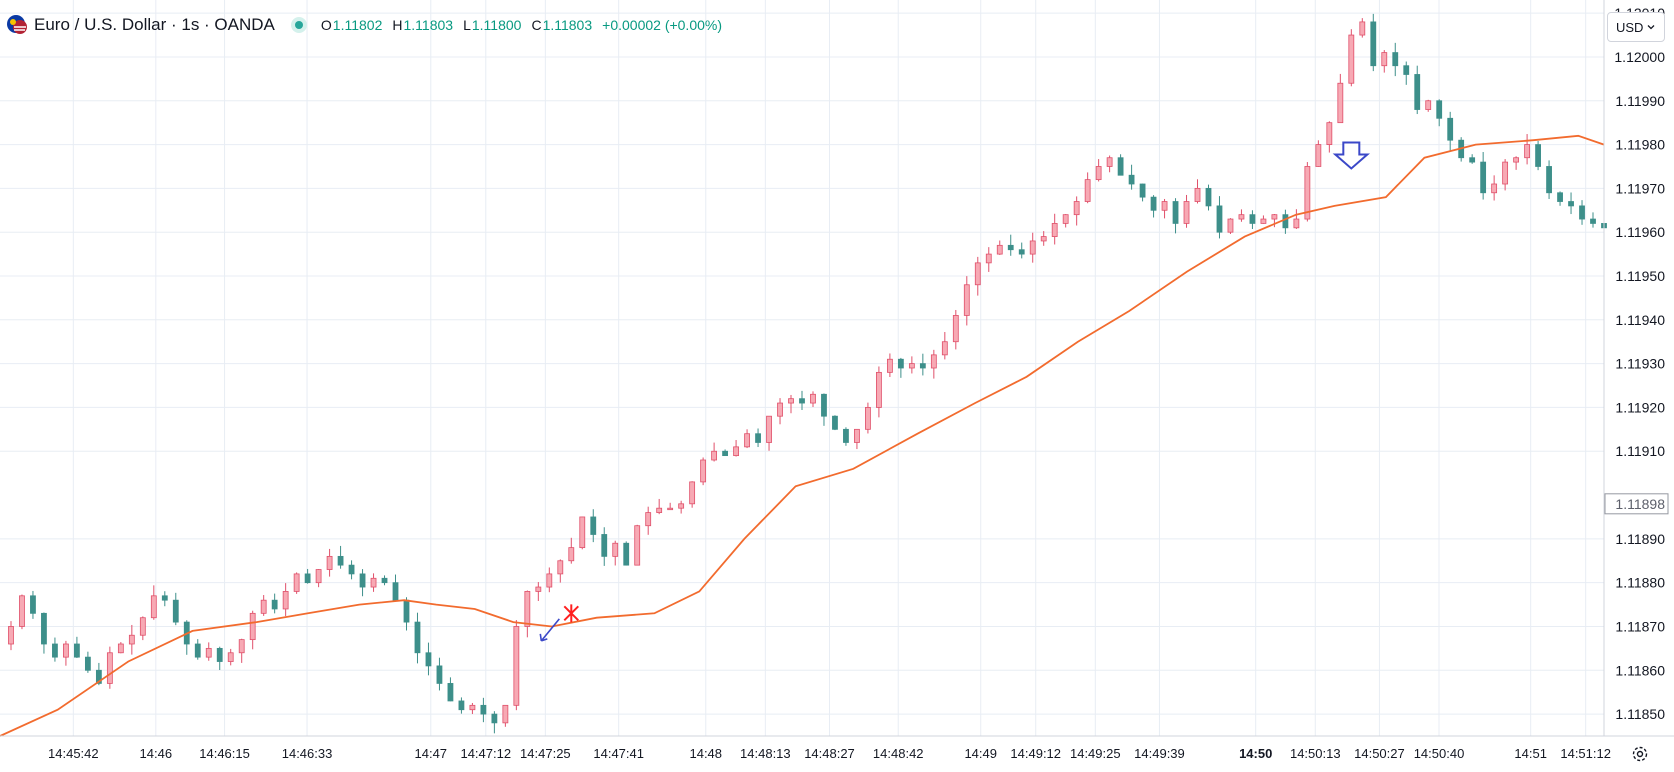 The image size is (1674, 772). What do you see at coordinates (1035, 753) in the screenshot?
I see `time-tick-label: 14:49:12` at bounding box center [1035, 753].